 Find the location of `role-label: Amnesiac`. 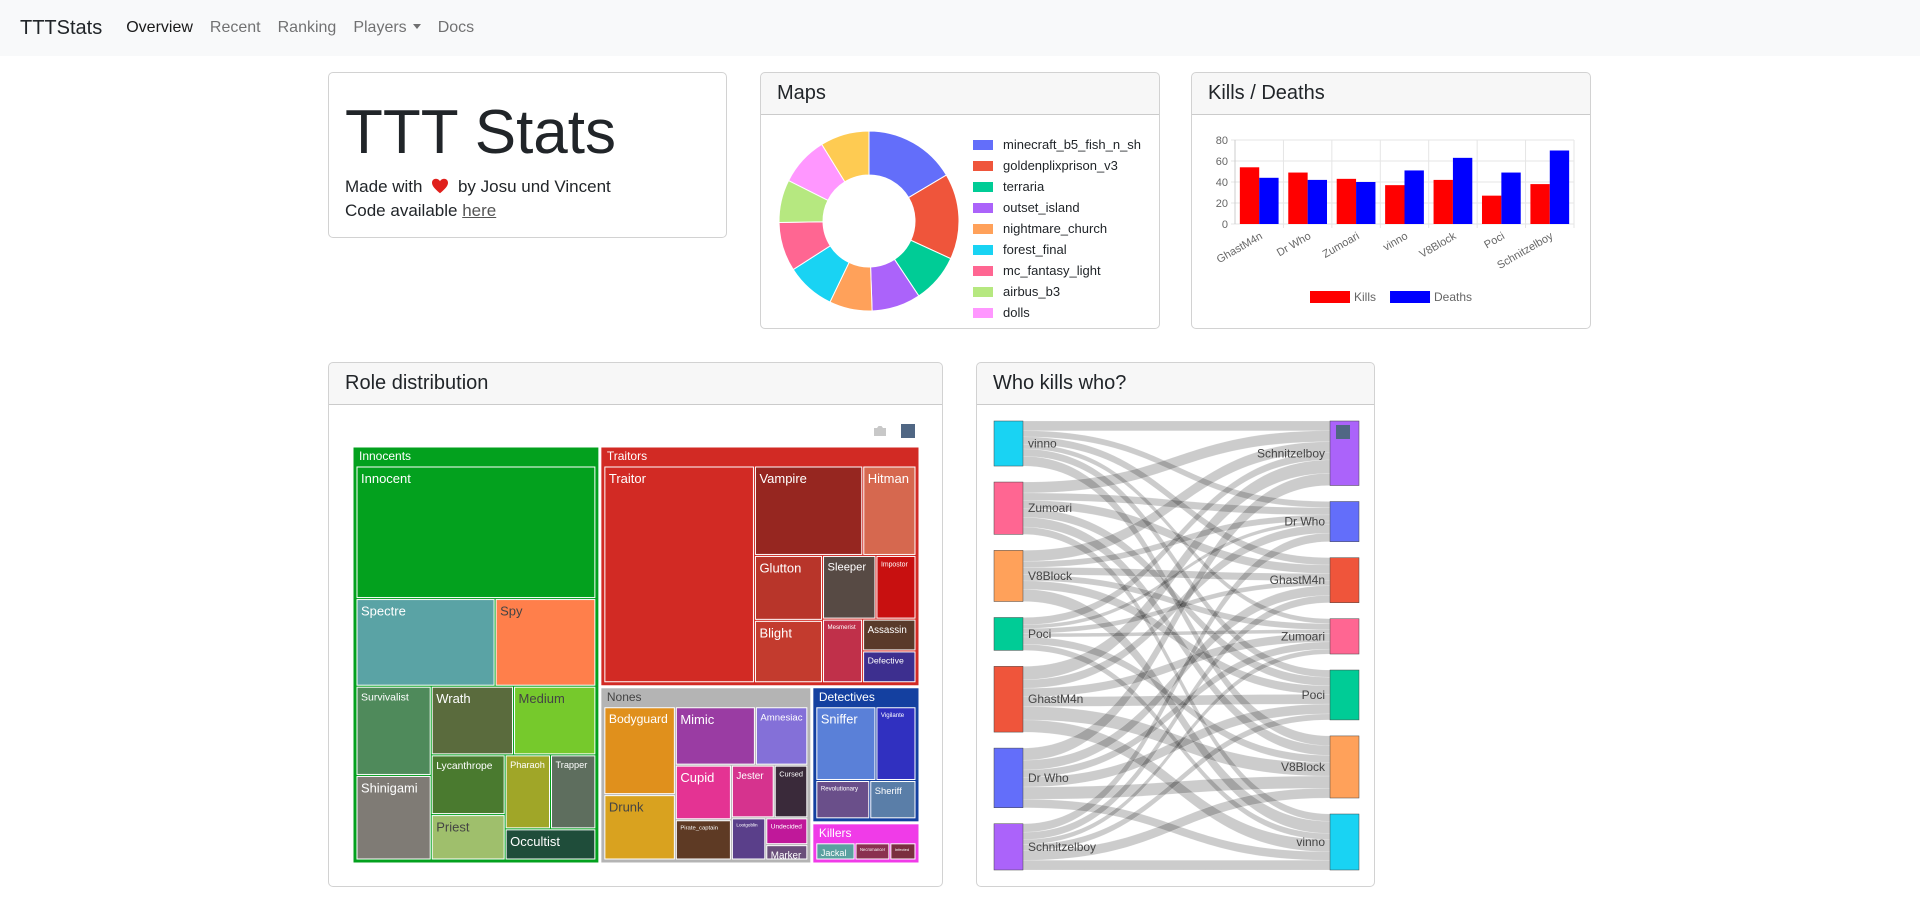

role-label: Amnesiac is located at coordinates (781, 717).